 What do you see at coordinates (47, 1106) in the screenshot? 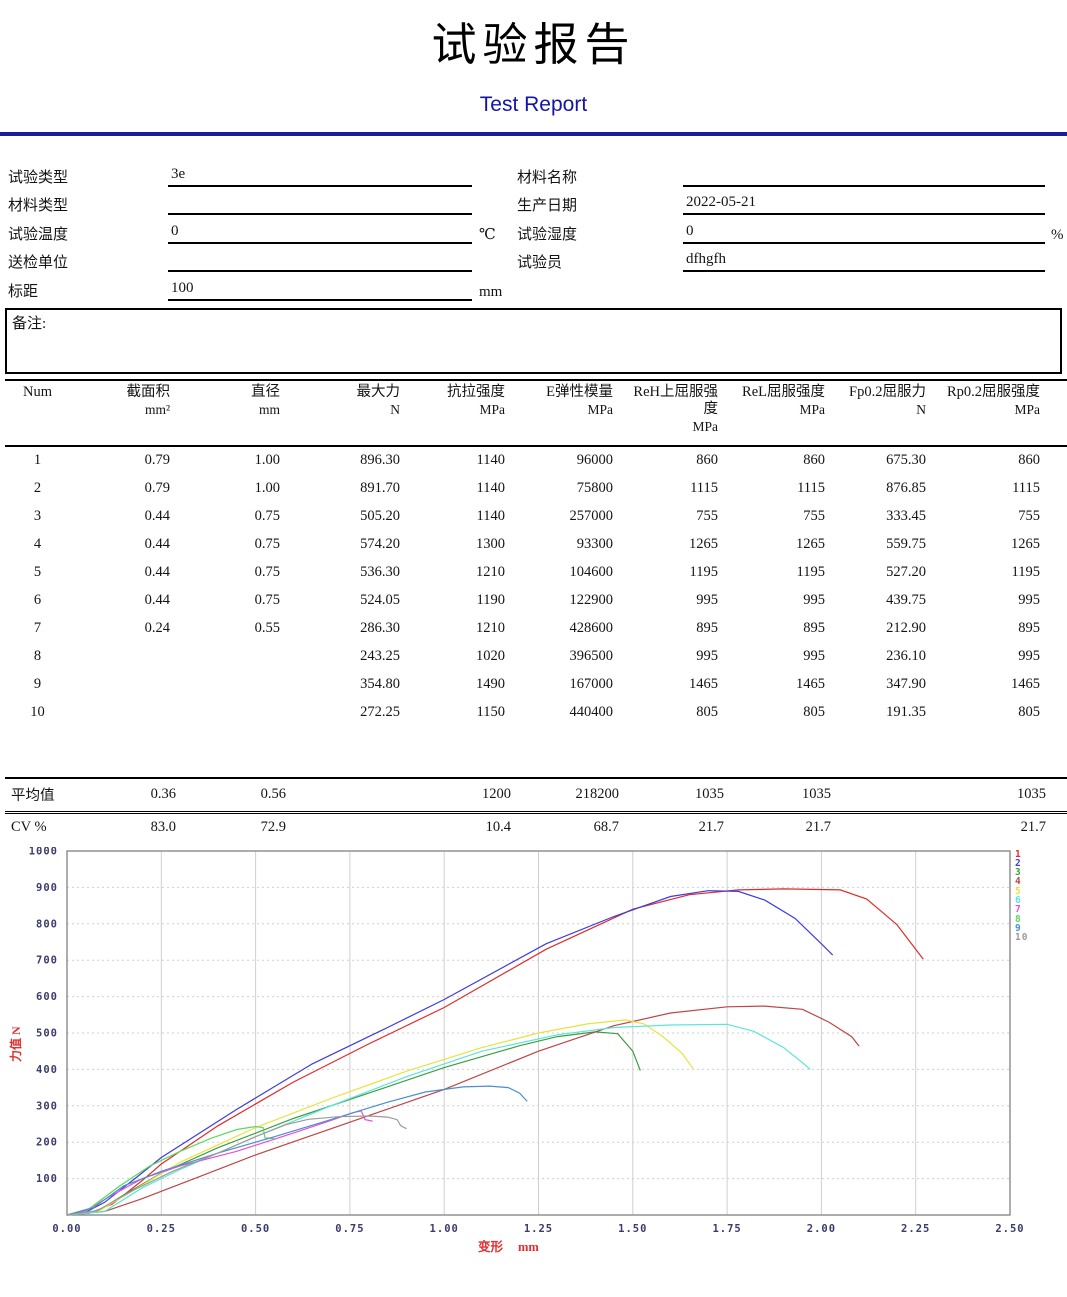
I see `y-tick-label: 300` at bounding box center [47, 1106].